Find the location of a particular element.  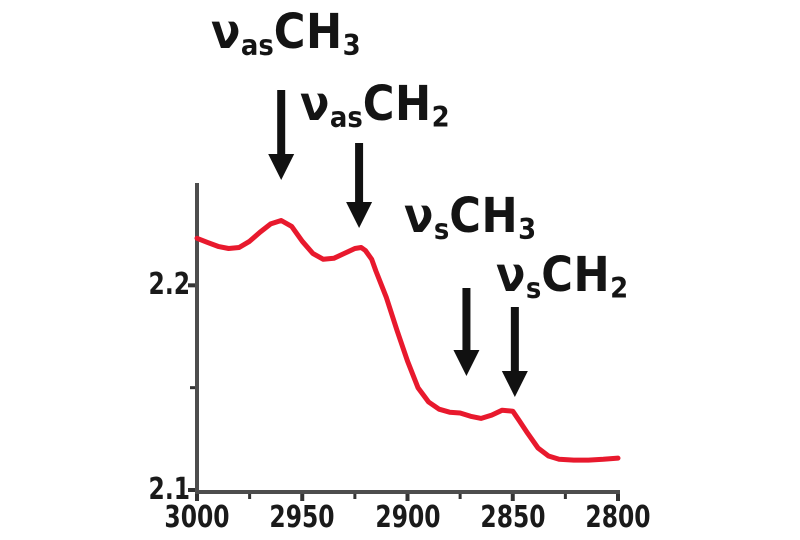

x-axis-line is located at coordinates (407, 492).